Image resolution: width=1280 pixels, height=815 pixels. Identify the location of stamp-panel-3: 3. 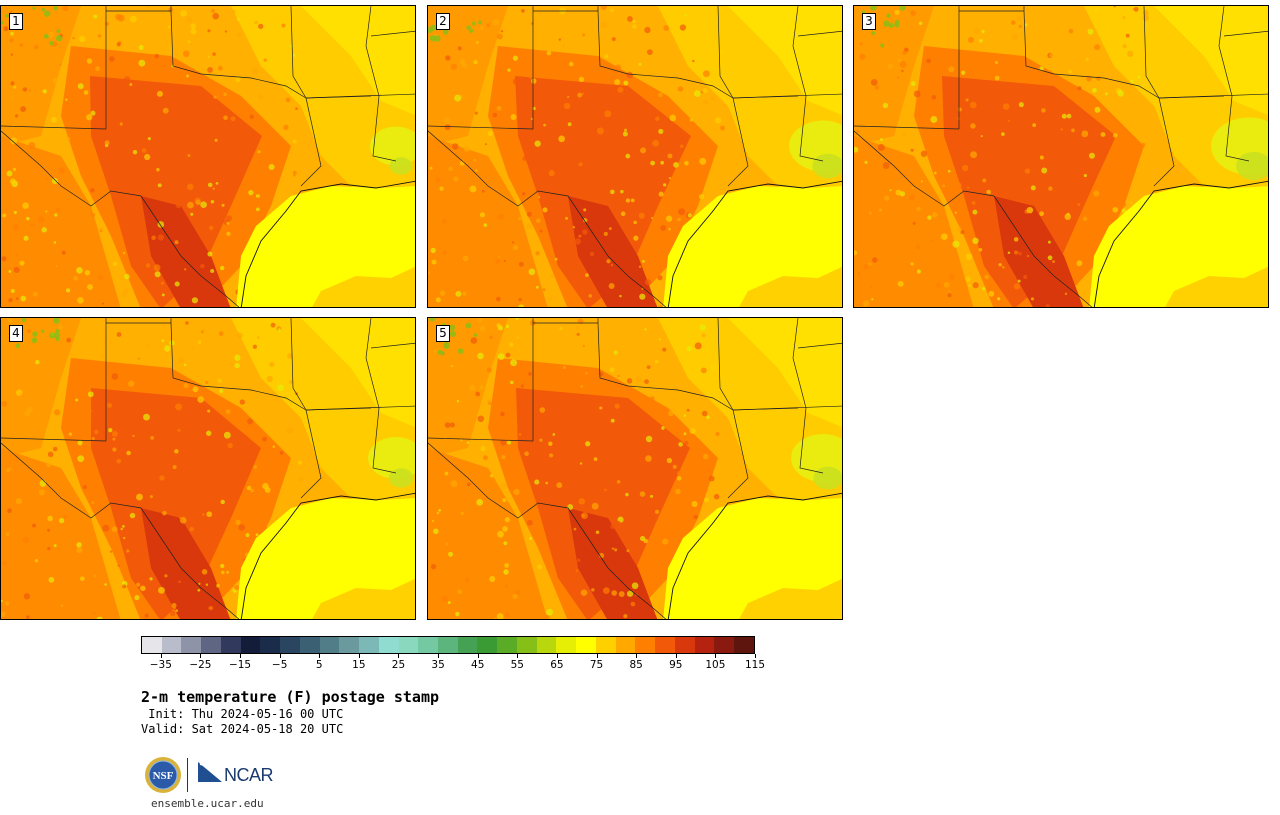
(1061, 156).